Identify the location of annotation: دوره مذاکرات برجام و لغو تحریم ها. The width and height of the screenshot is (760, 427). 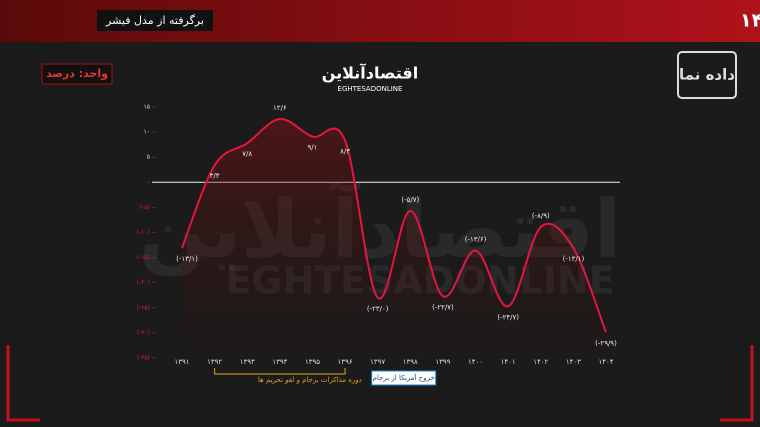
(310, 380).